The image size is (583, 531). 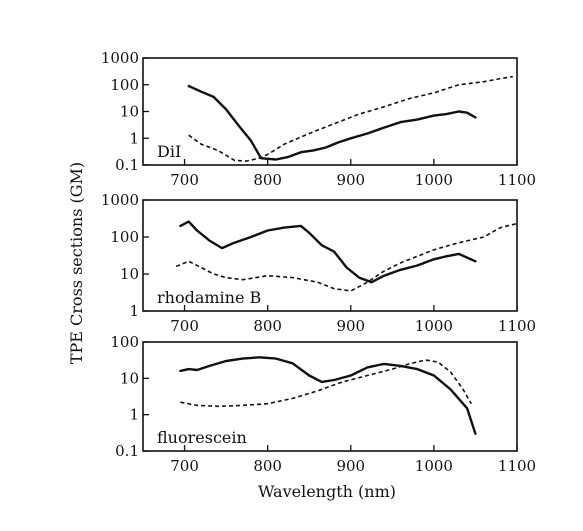 I want to click on panel-annotation: rhodamine B, so click(x=209, y=297).